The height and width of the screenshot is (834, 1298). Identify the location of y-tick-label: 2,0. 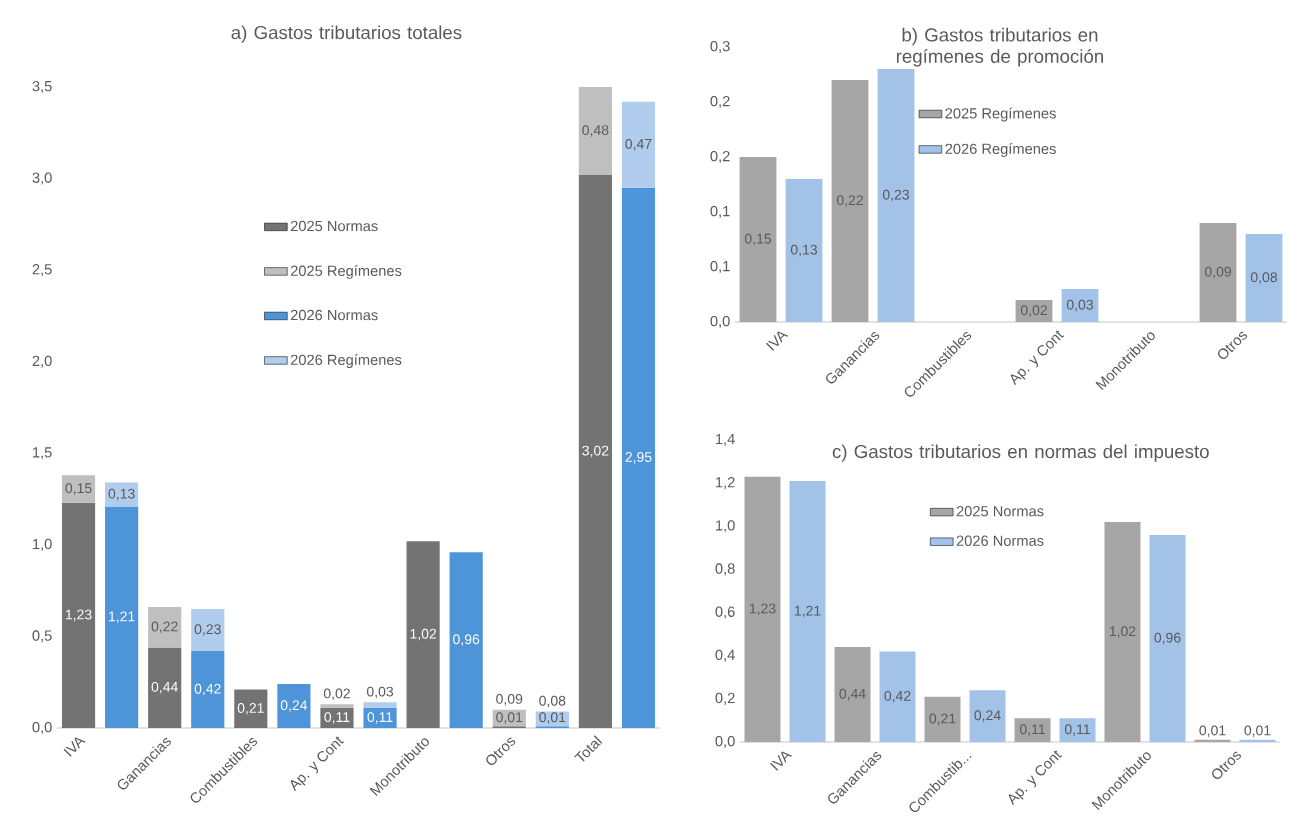
(42, 361).